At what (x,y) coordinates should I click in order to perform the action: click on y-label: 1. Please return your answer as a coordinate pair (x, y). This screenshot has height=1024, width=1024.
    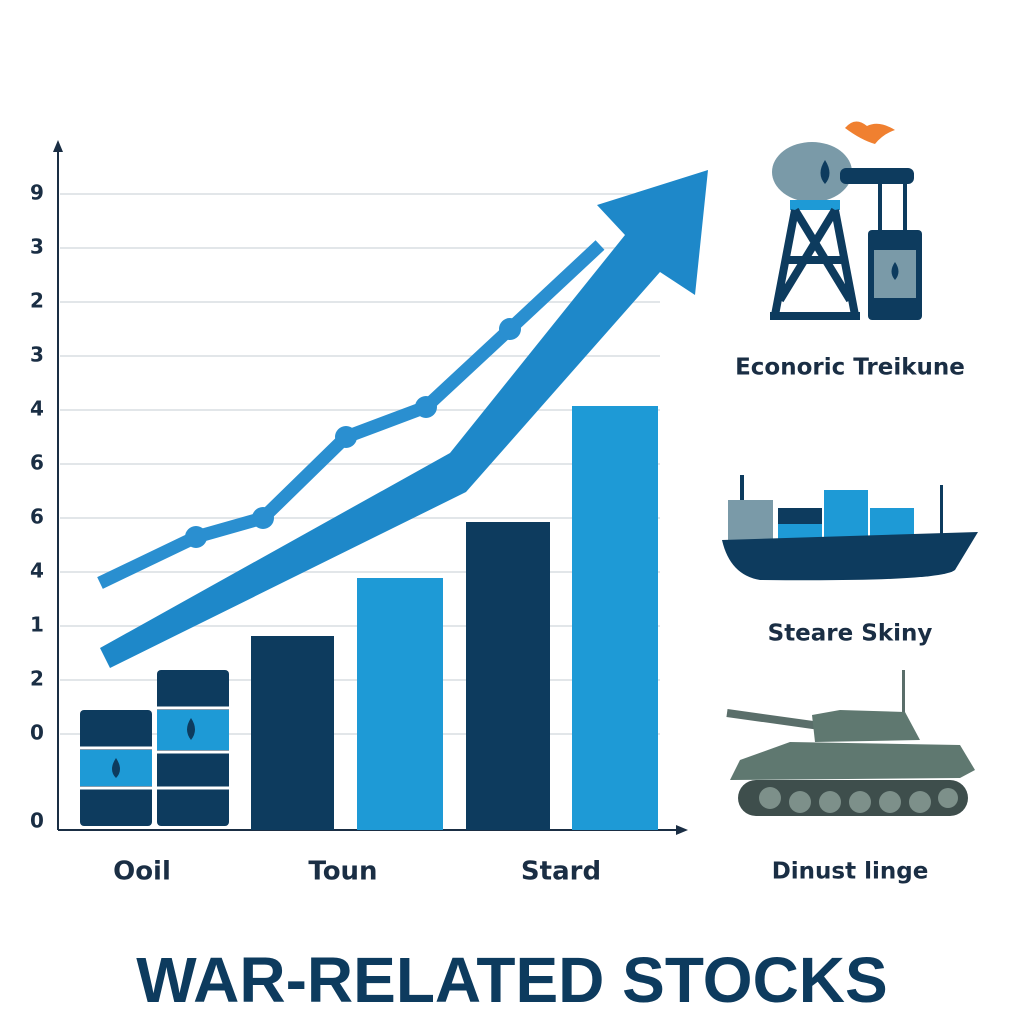
    Looking at the image, I should click on (37, 625).